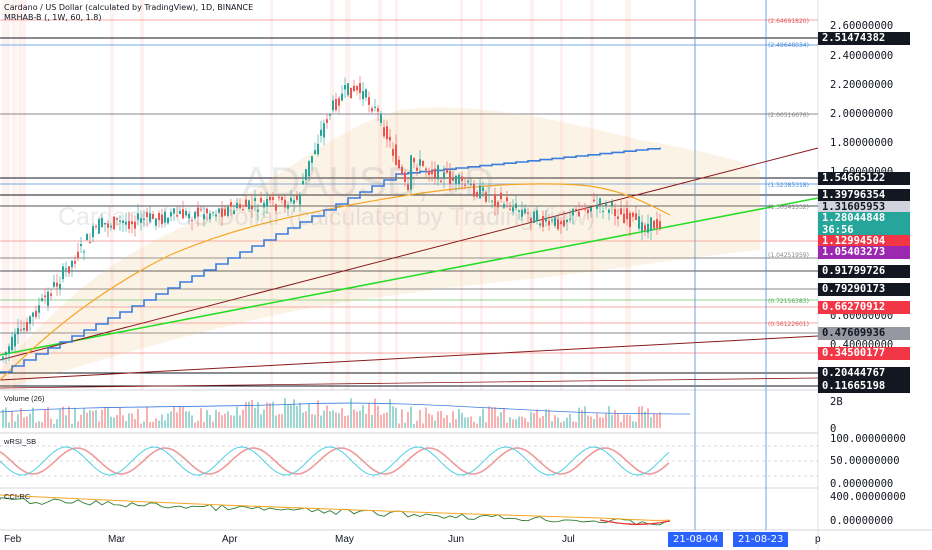 The width and height of the screenshot is (932, 550). Describe the element at coordinates (862, 56) in the screenshot. I see `price-axis-label: 2.40000000` at that location.